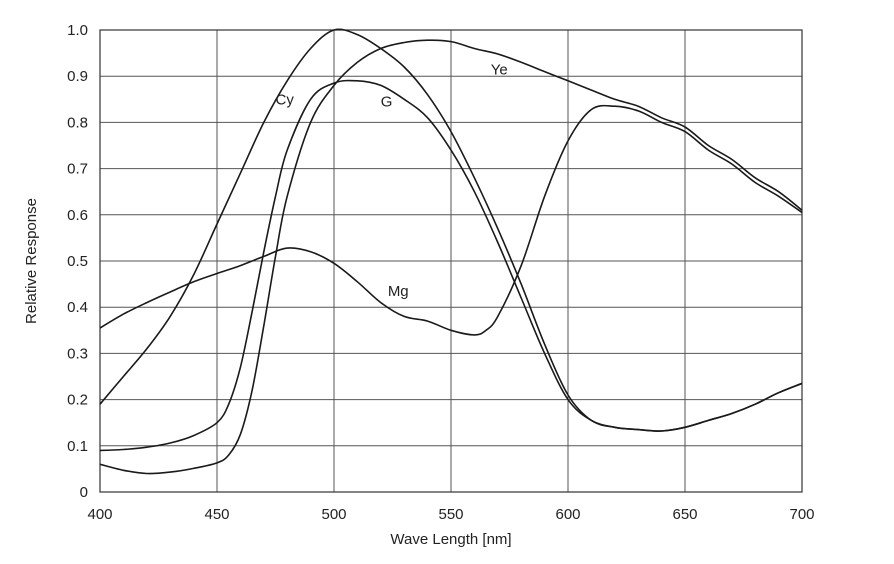 The height and width of the screenshot is (564, 894). What do you see at coordinates (31, 261) in the screenshot?
I see `y-axis-label: Relative Response` at bounding box center [31, 261].